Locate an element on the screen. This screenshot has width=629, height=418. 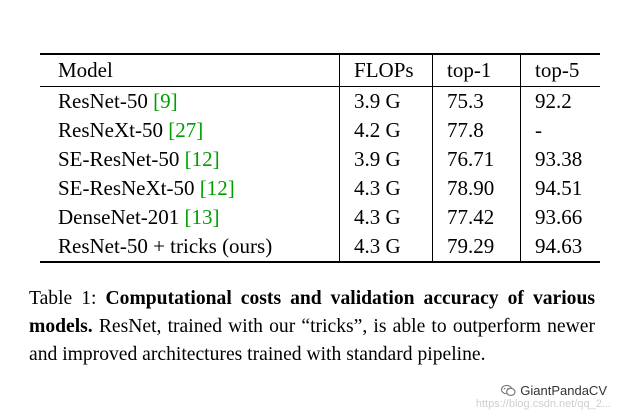
table-row: SE-ResNet-50 [12] 3.9 G 76.71 93.38 is located at coordinates (320, 159).